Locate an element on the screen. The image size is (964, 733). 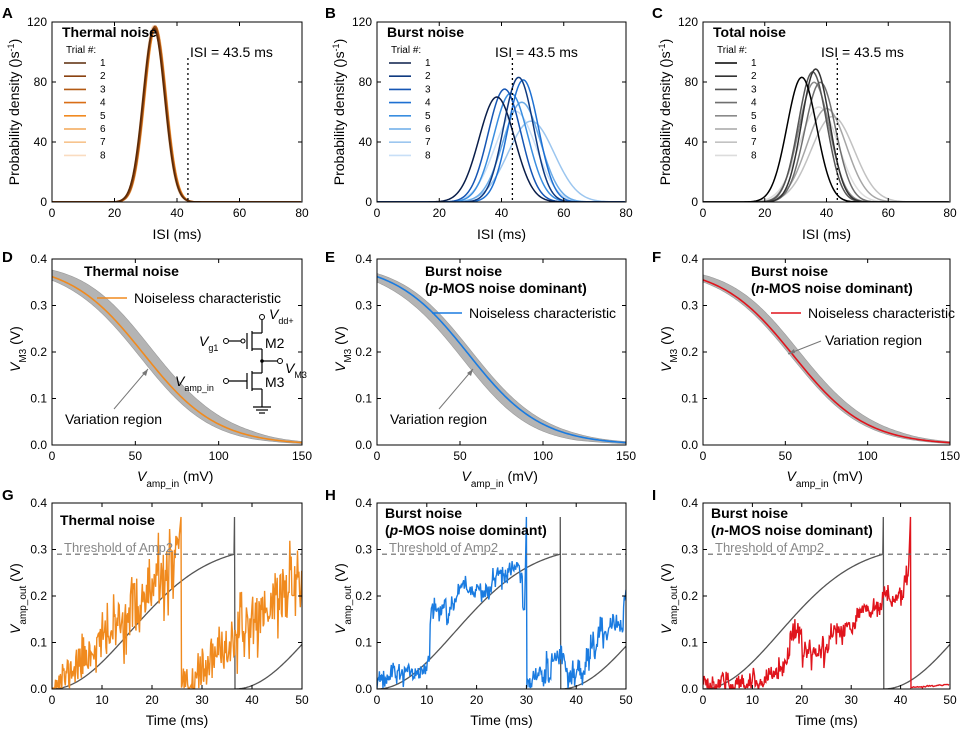
vg1-terminal is located at coordinates (226, 341).